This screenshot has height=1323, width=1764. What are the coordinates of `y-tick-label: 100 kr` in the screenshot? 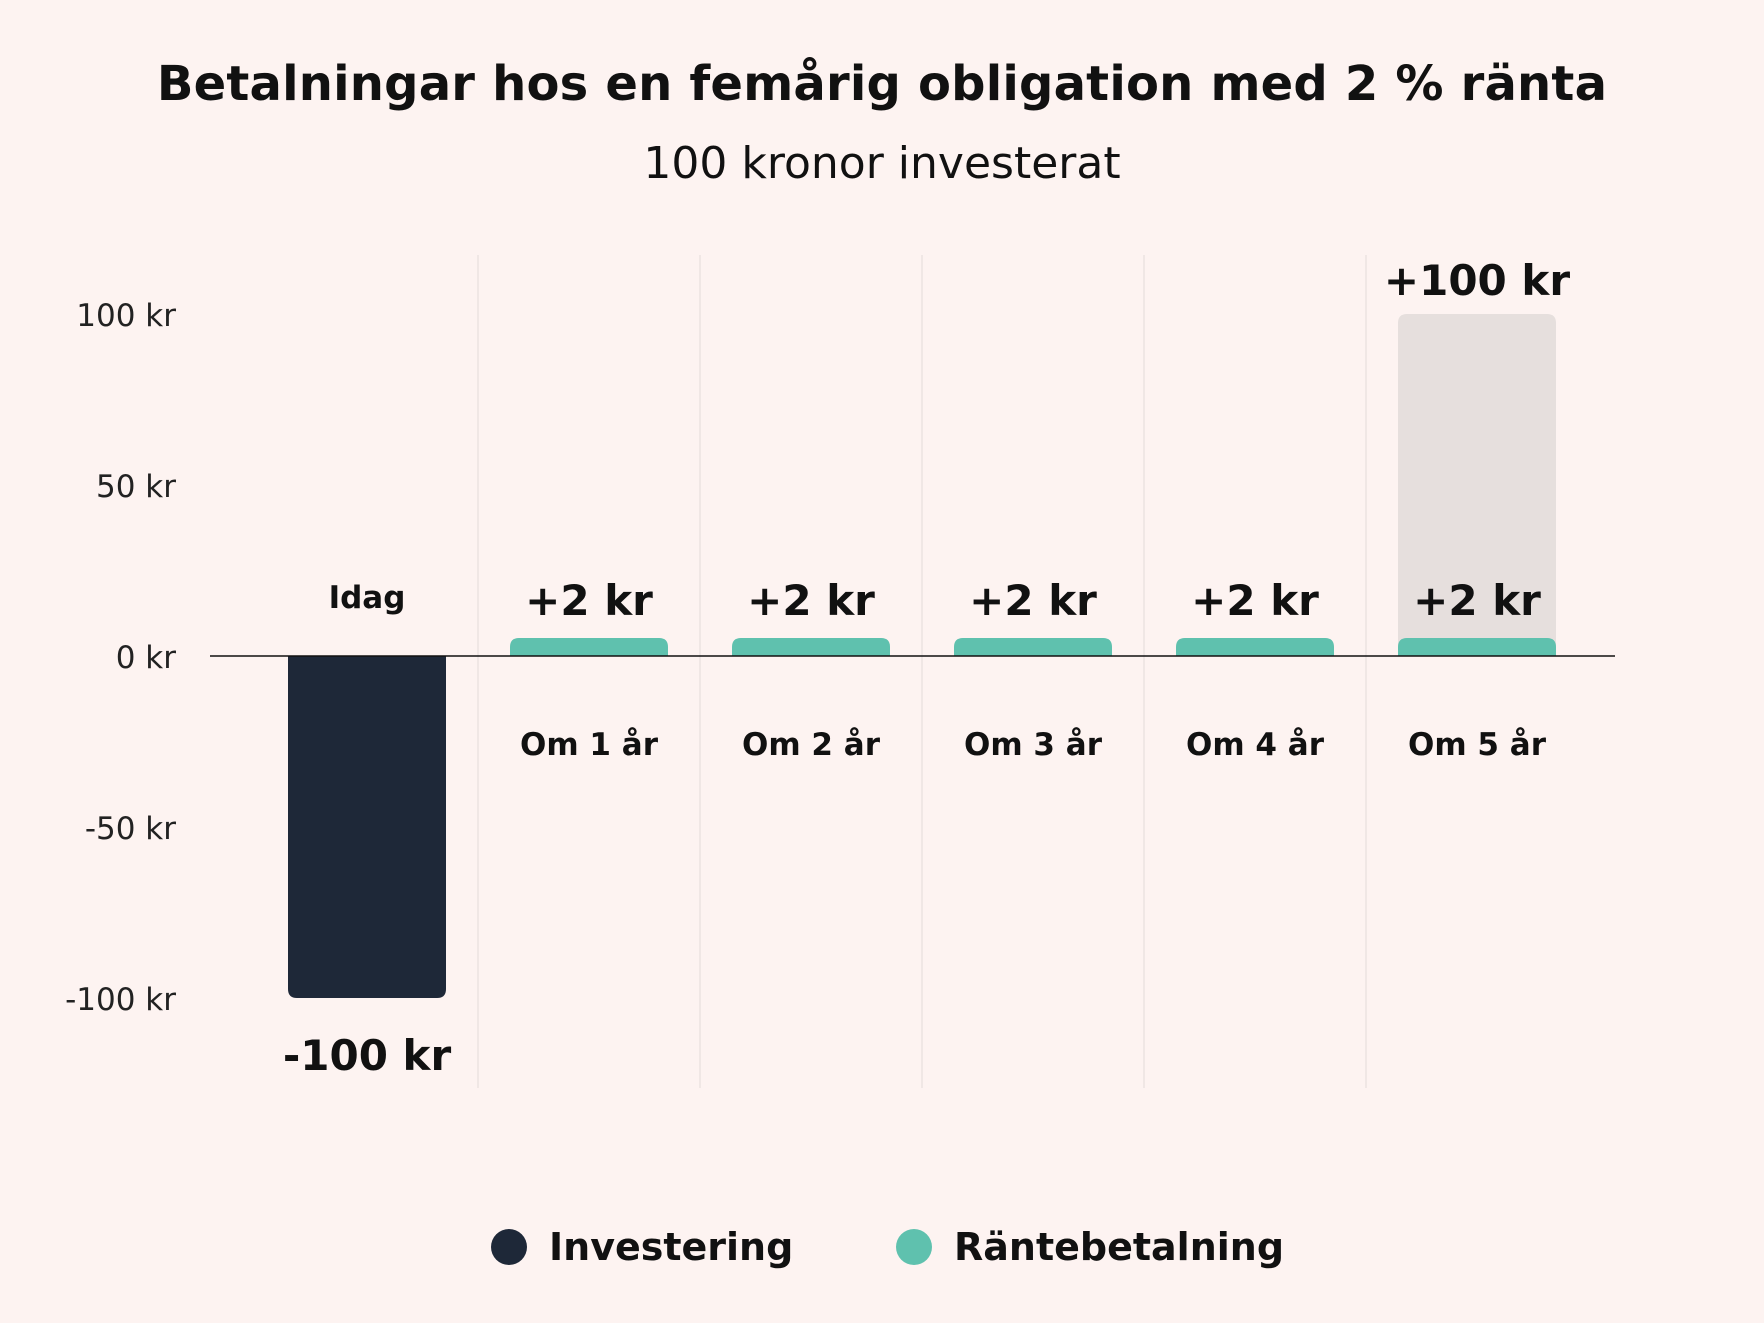 It's located at (126, 316).